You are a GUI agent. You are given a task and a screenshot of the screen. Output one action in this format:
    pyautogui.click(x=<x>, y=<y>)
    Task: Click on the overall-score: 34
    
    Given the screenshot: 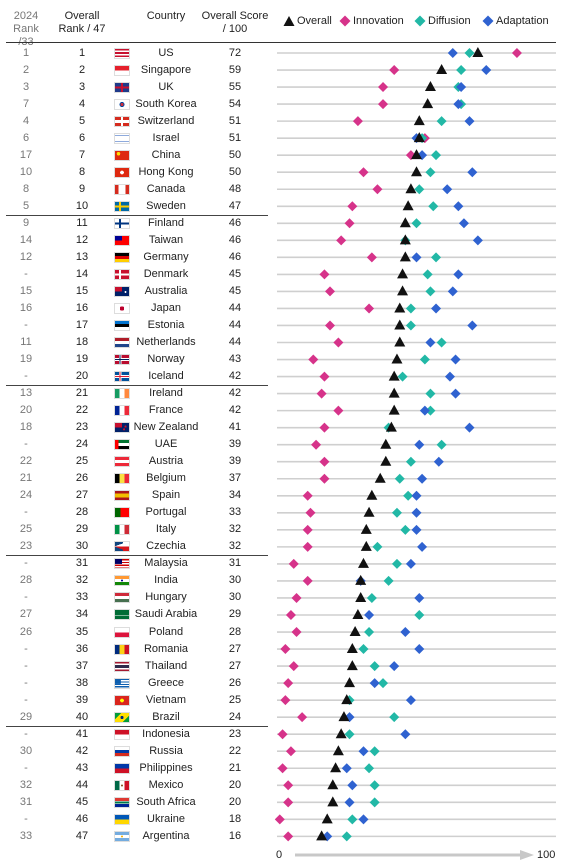 What is the action you would take?
    pyautogui.click(x=235, y=495)
    